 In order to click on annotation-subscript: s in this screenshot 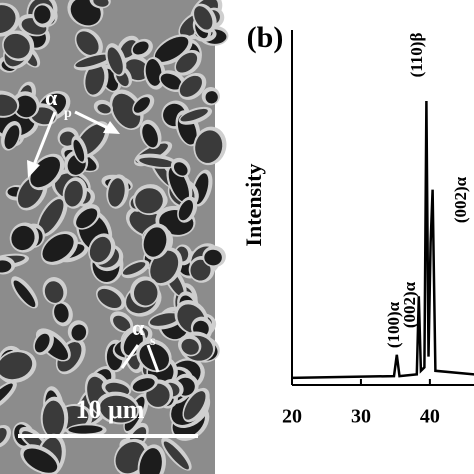, I will do `click(153, 341)`.